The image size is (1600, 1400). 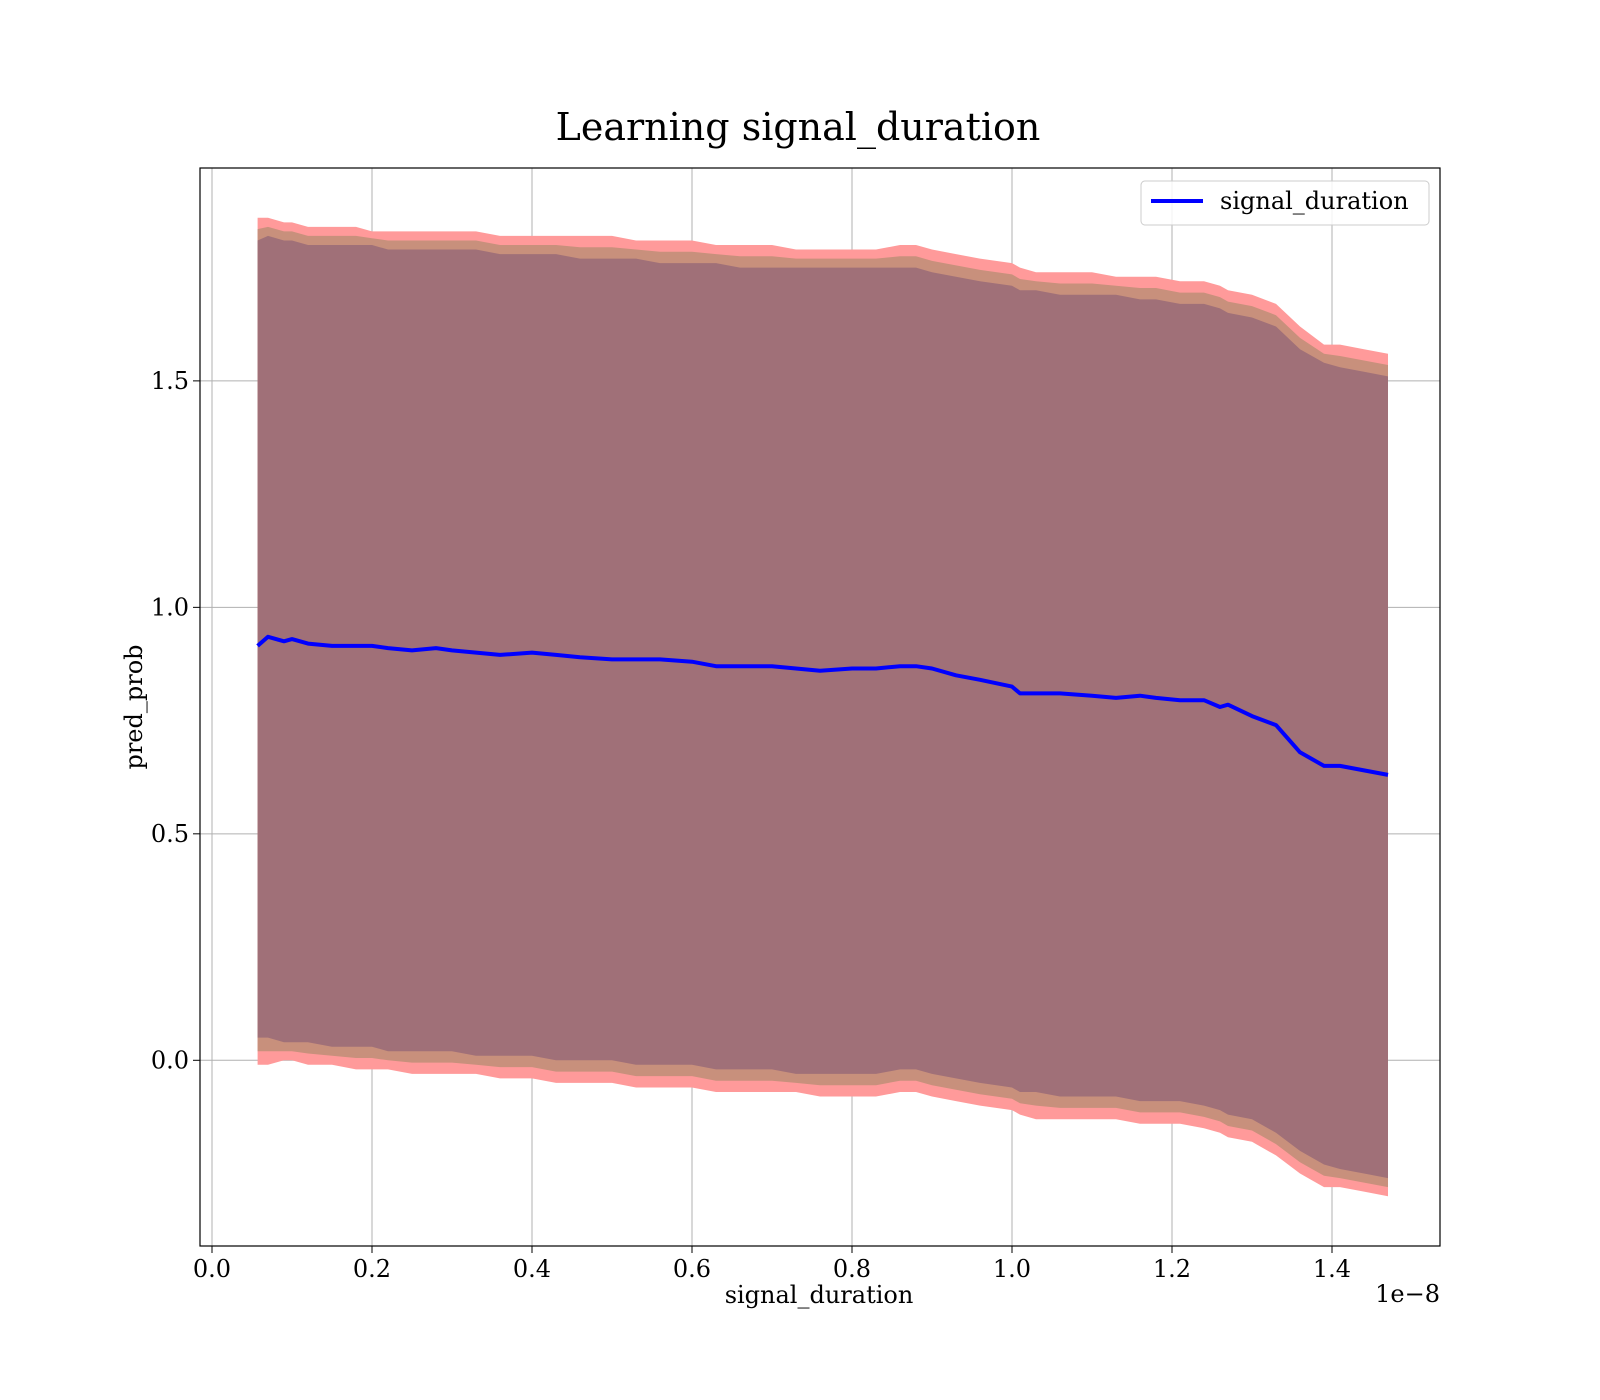 What do you see at coordinates (1332, 1269) in the screenshot?
I see `x-tick-label: 1.4` at bounding box center [1332, 1269].